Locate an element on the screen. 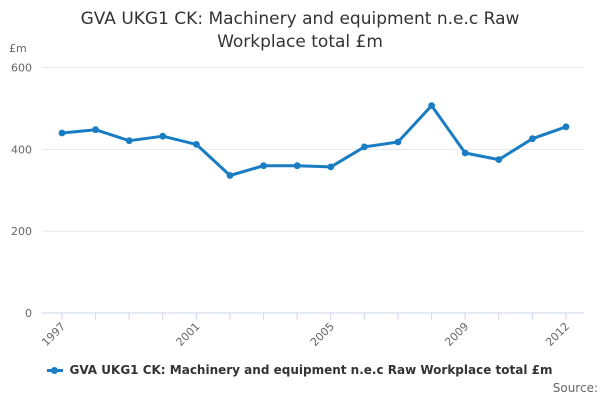 The height and width of the screenshot is (400, 600). data-point-2008 is located at coordinates (431, 105).